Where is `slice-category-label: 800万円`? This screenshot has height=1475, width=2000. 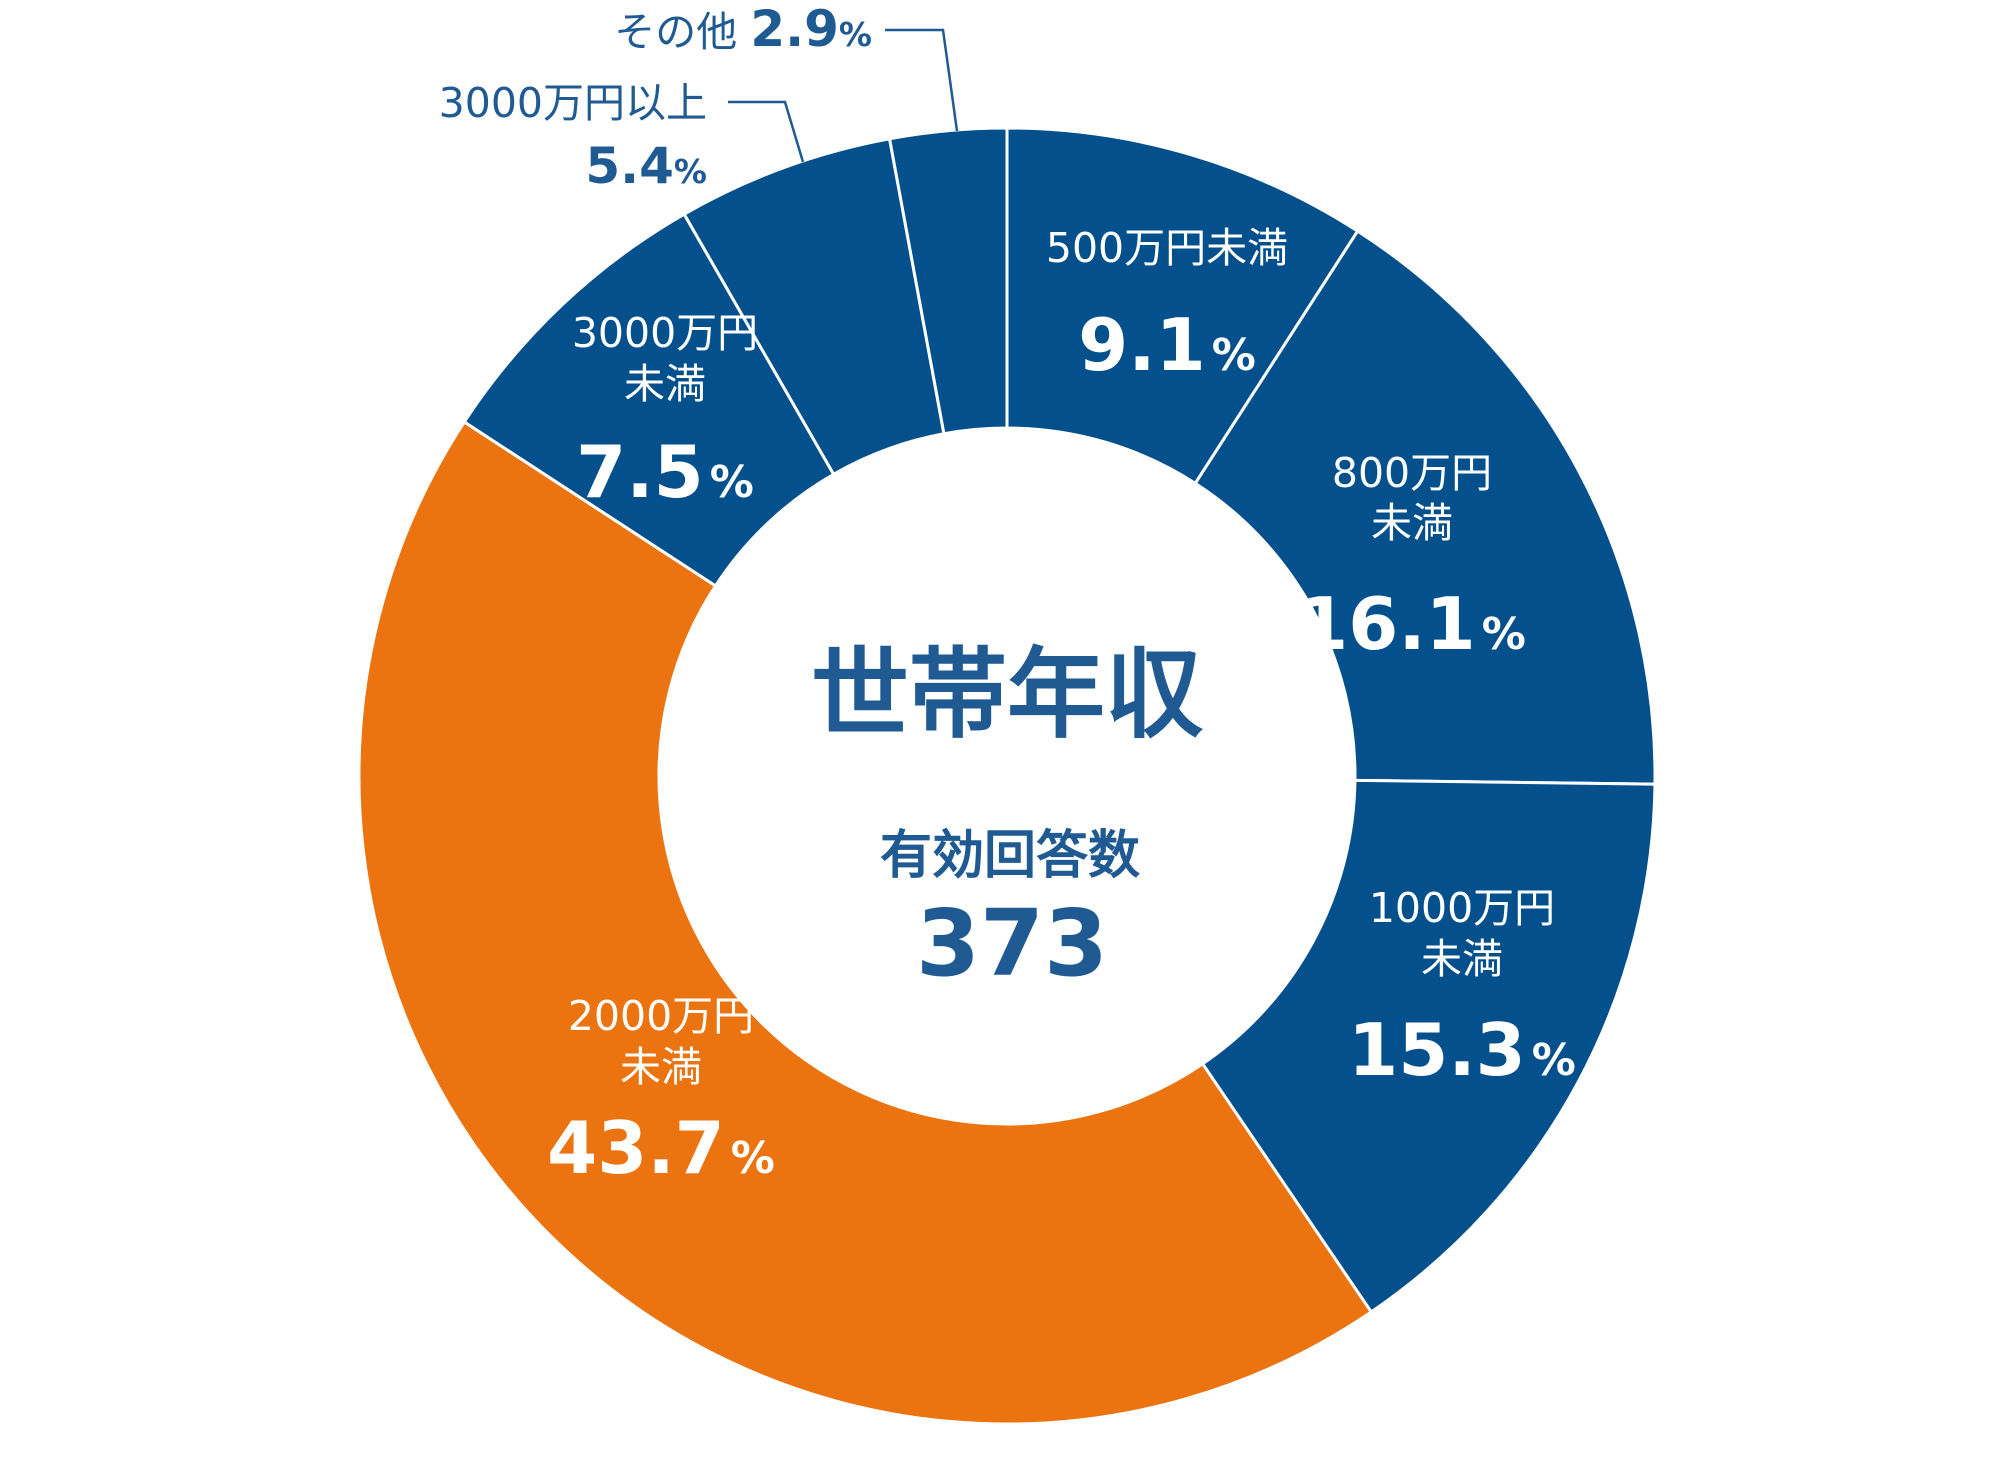
slice-category-label: 800万円 is located at coordinates (1412, 473).